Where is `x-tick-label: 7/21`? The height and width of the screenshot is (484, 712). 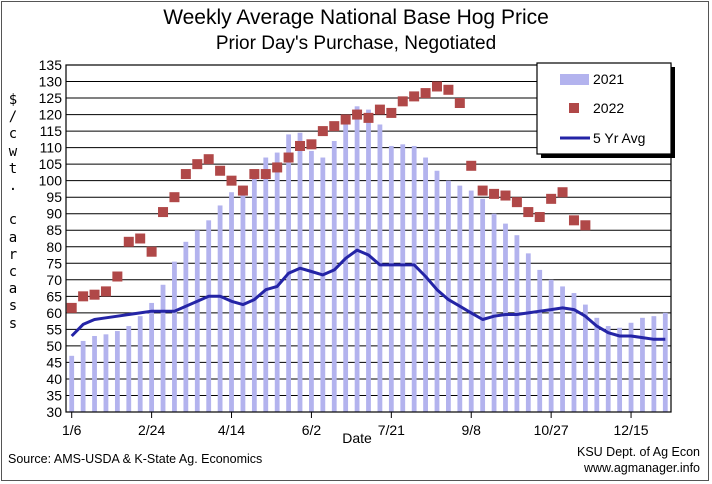 x-tick-label: 7/21 is located at coordinates (391, 430).